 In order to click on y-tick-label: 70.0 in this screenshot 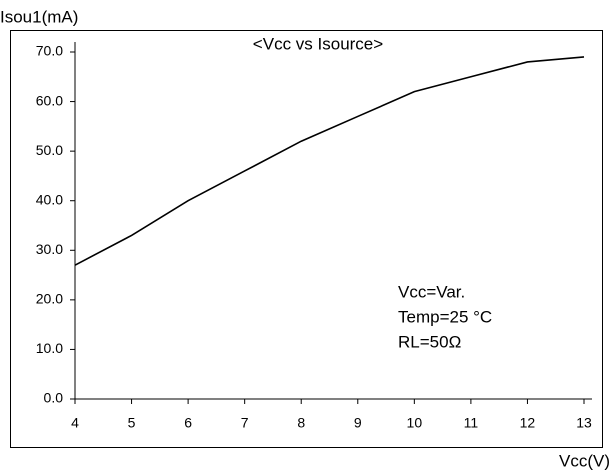, I will do `click(49, 51)`.